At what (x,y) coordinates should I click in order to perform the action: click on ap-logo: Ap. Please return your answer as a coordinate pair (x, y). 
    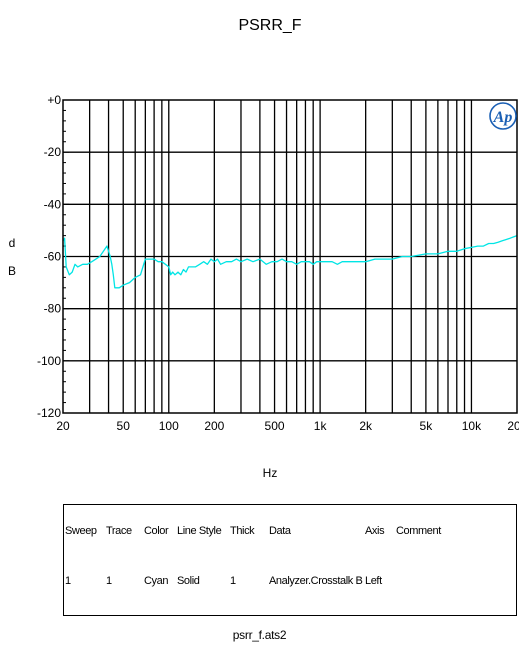
    Looking at the image, I should click on (503, 116).